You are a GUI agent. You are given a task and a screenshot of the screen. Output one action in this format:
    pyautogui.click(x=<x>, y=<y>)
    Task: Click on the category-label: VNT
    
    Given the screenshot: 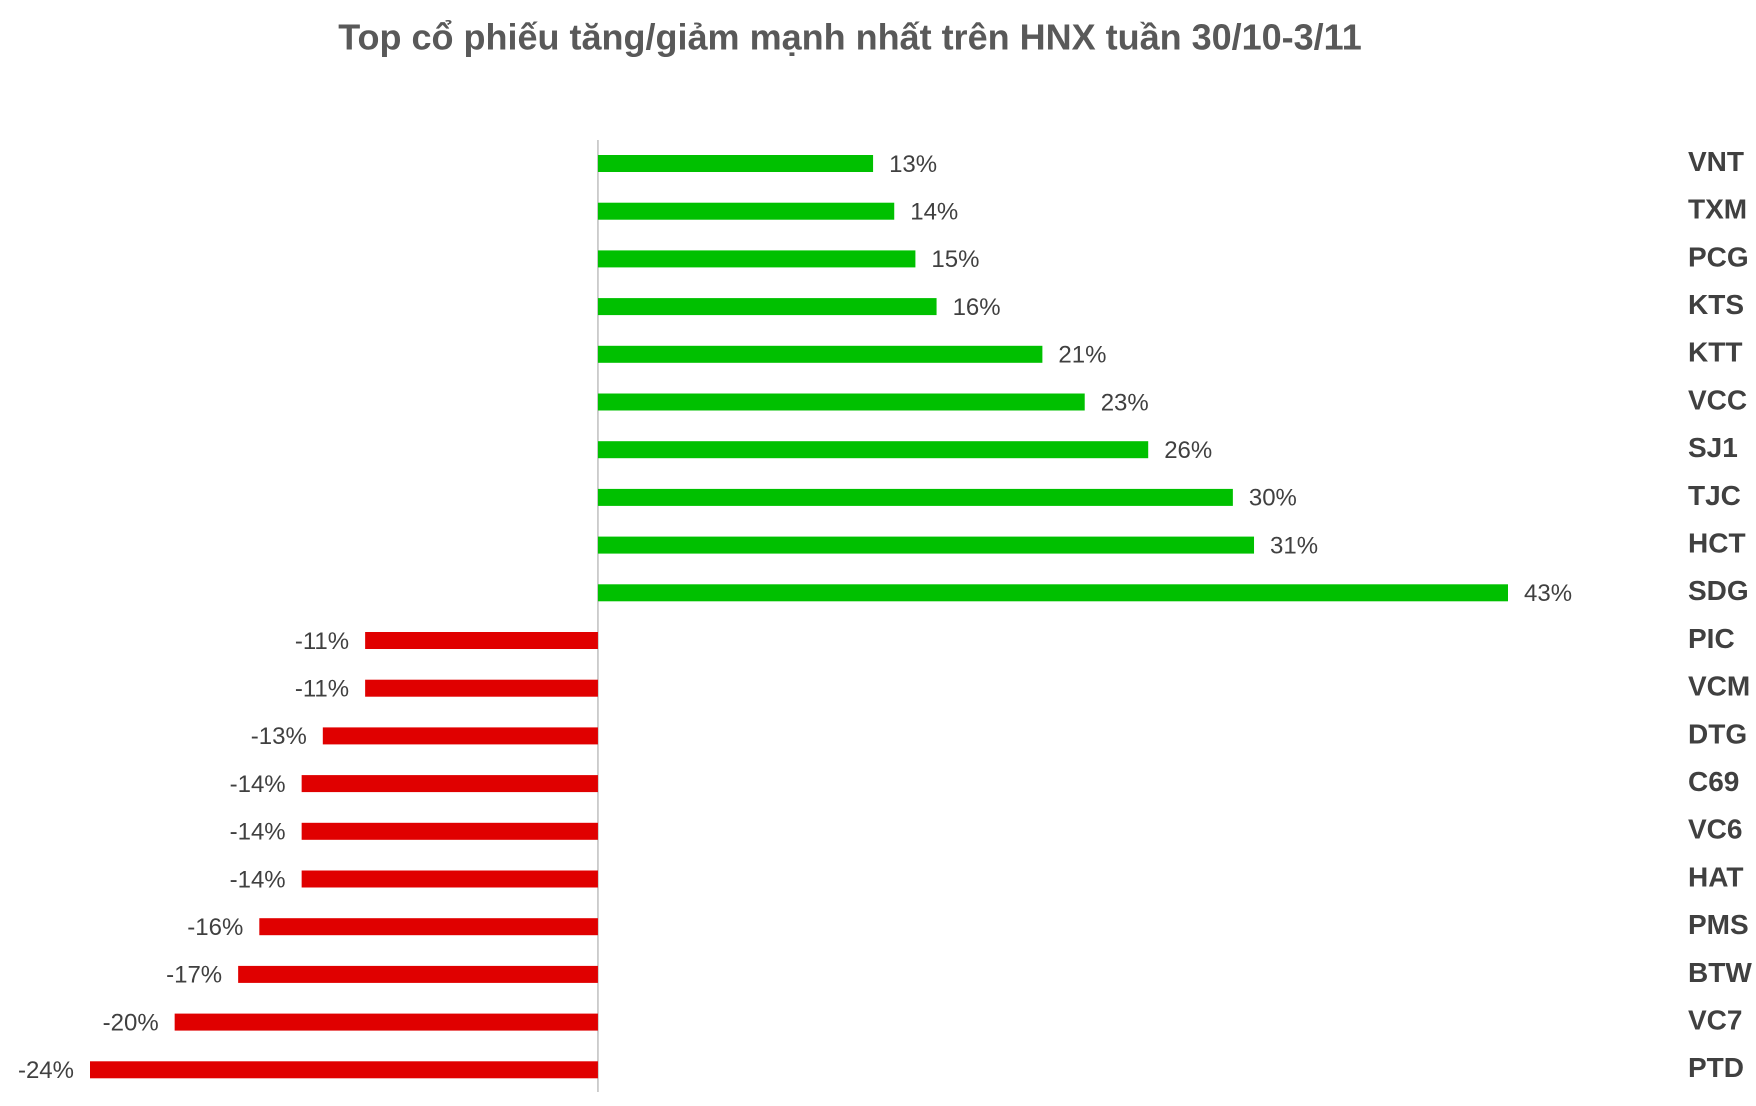 What is the action you would take?
    pyautogui.click(x=1716, y=161)
    